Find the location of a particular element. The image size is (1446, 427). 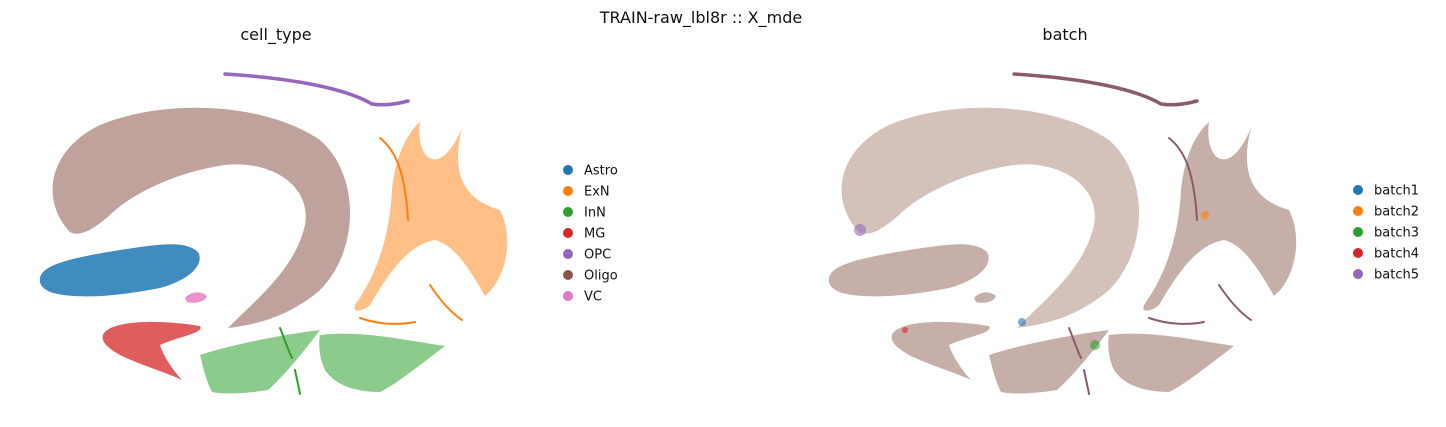

inn-cluster-left is located at coordinates (260, 362).